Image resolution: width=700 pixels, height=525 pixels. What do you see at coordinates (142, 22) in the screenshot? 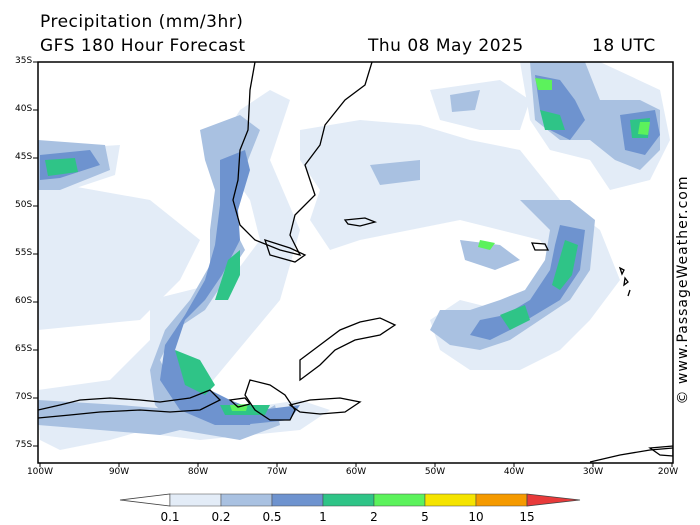
I see `map-title: Precipitation (mm/3hr)` at bounding box center [142, 22].